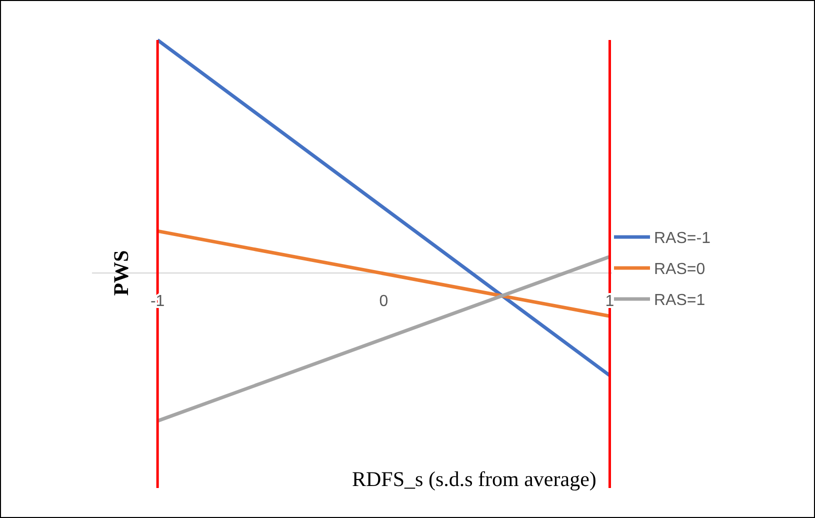  I want to click on x-axis-title: RDFS_s (s.d.s from average), so click(474, 479).